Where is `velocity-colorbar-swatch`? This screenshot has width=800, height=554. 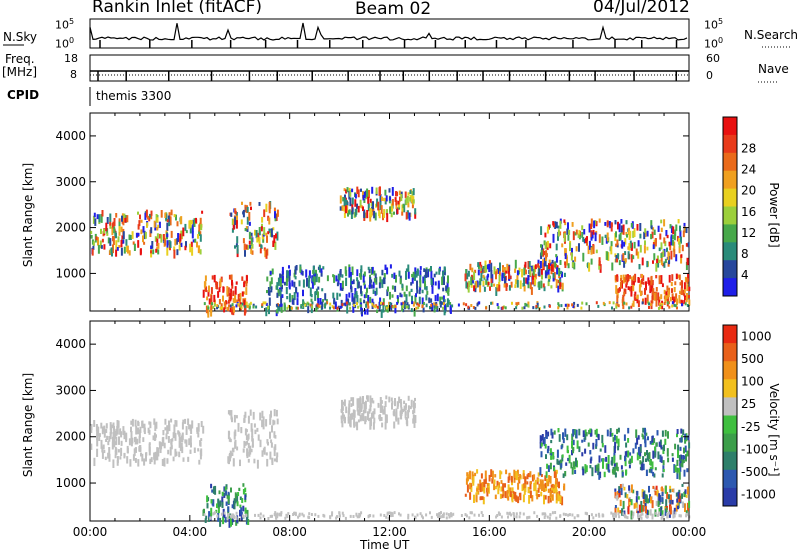 velocity-colorbar-swatch is located at coordinates (730, 443).